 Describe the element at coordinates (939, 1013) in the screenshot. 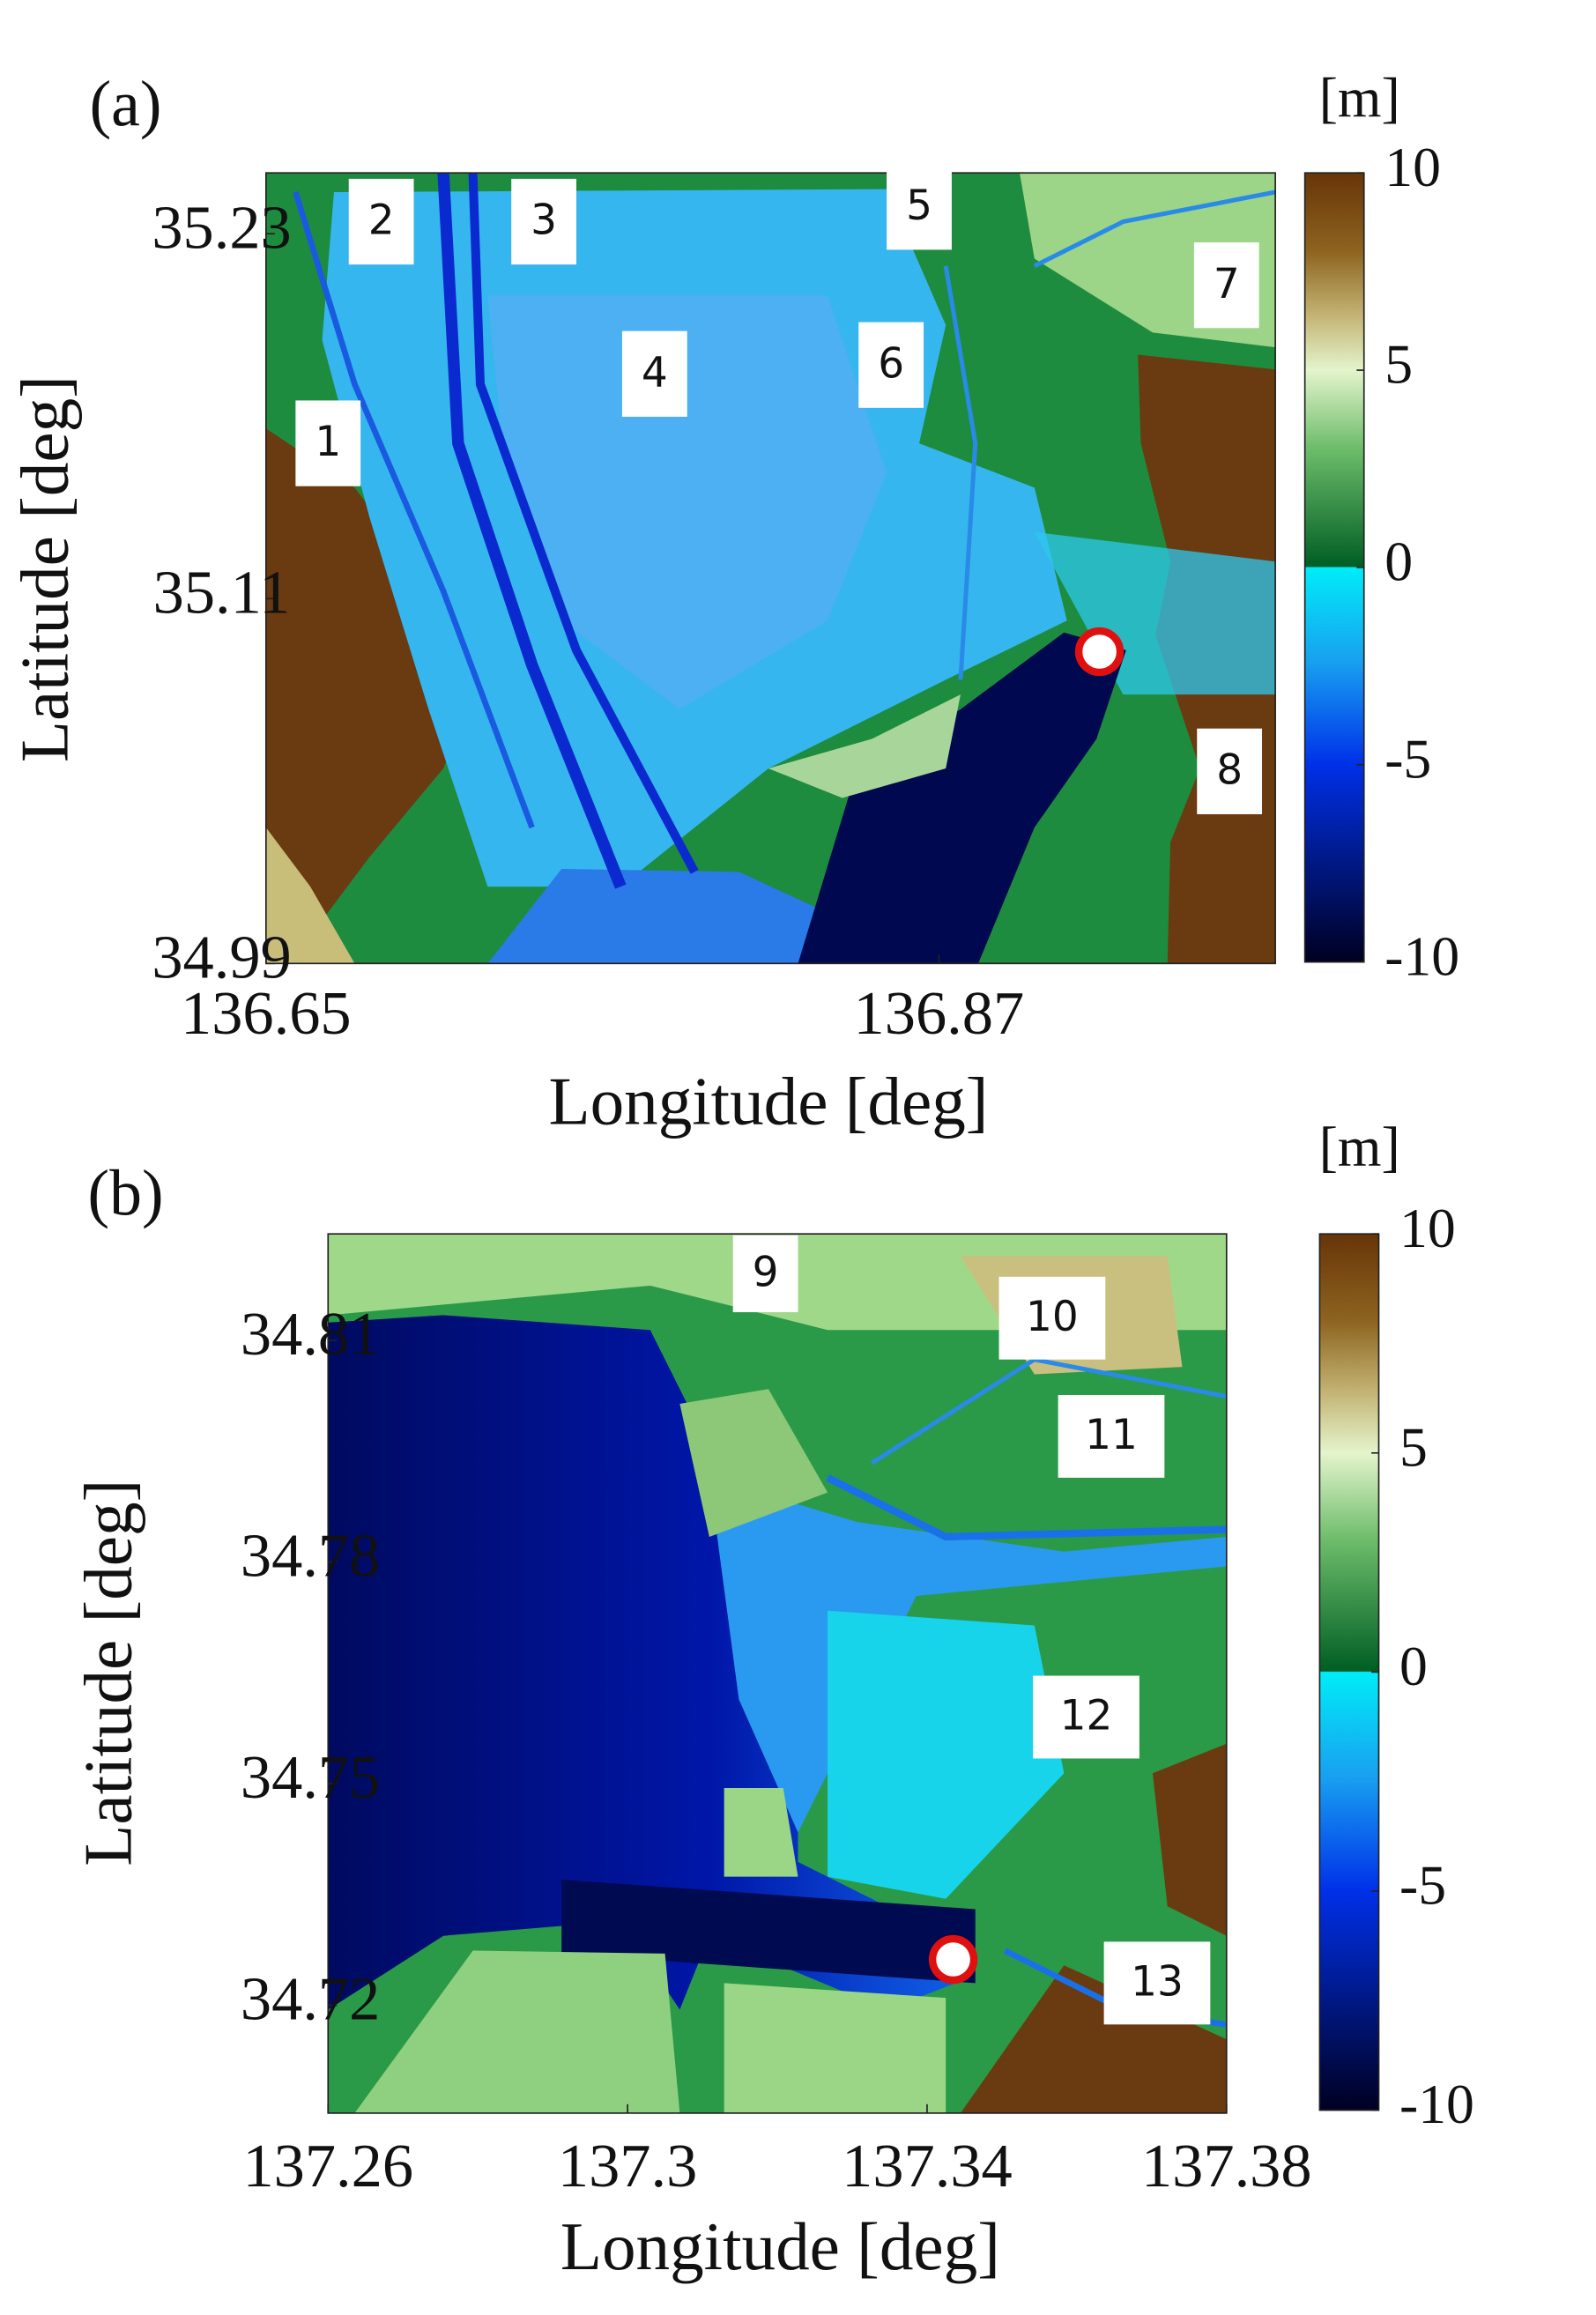

I see `x-tick-label: 136.87` at that location.